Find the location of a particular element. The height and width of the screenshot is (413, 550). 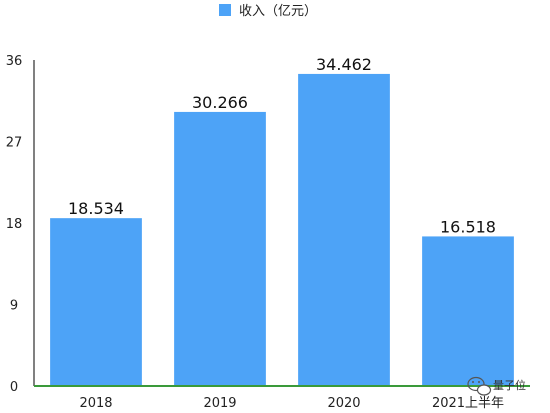

data-label: 30.266 is located at coordinates (220, 102).